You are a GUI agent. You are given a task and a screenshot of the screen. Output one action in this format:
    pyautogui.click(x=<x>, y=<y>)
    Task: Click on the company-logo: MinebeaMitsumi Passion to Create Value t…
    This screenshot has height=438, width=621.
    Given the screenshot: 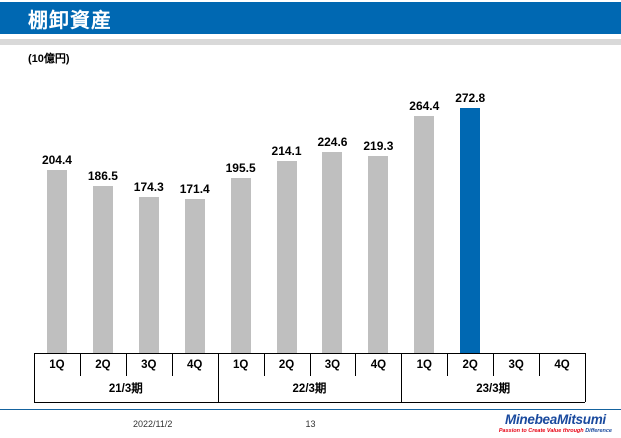 What is the action you would take?
    pyautogui.click(x=555, y=423)
    